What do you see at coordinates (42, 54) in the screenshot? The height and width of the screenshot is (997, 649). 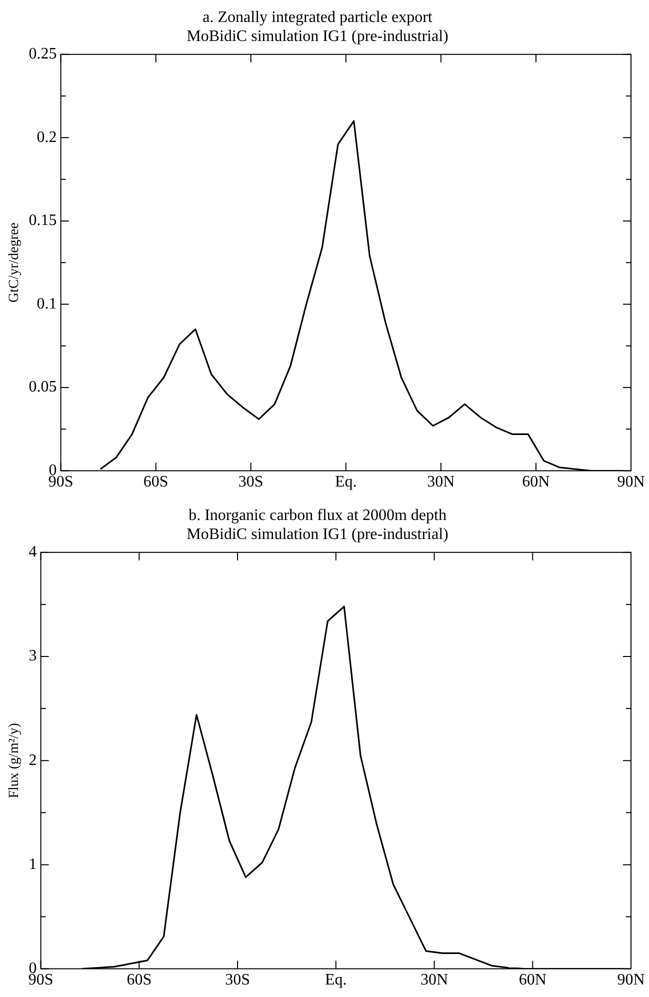 I see `y-tick-label: 0.25` at bounding box center [42, 54].